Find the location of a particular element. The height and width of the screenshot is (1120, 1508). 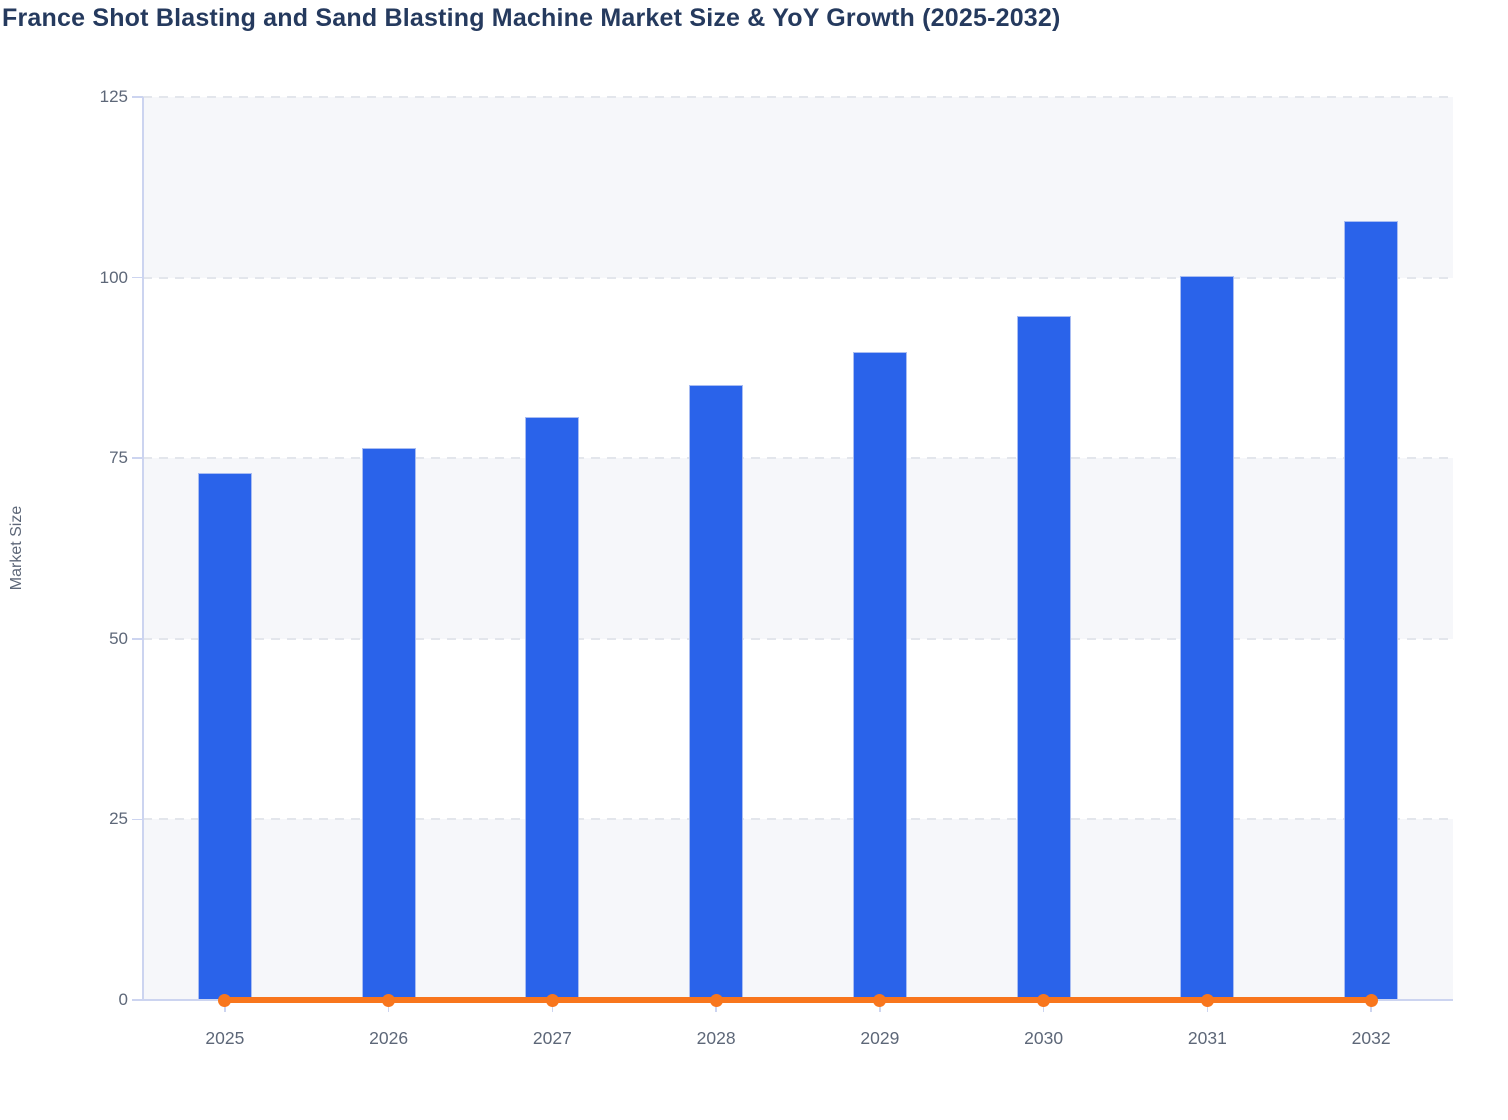

yoy-marker-2027 is located at coordinates (552, 1000).